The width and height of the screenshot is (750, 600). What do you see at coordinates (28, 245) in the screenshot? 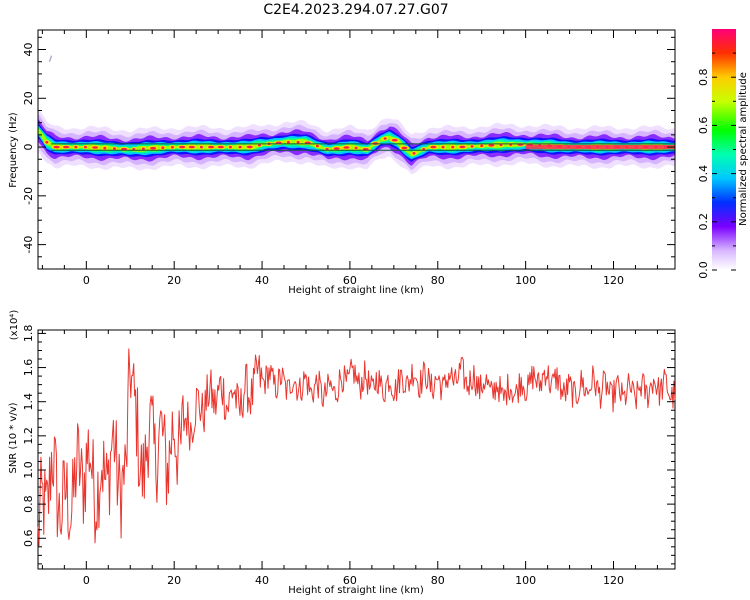
I see `y-tick-label: -40` at bounding box center [28, 245].